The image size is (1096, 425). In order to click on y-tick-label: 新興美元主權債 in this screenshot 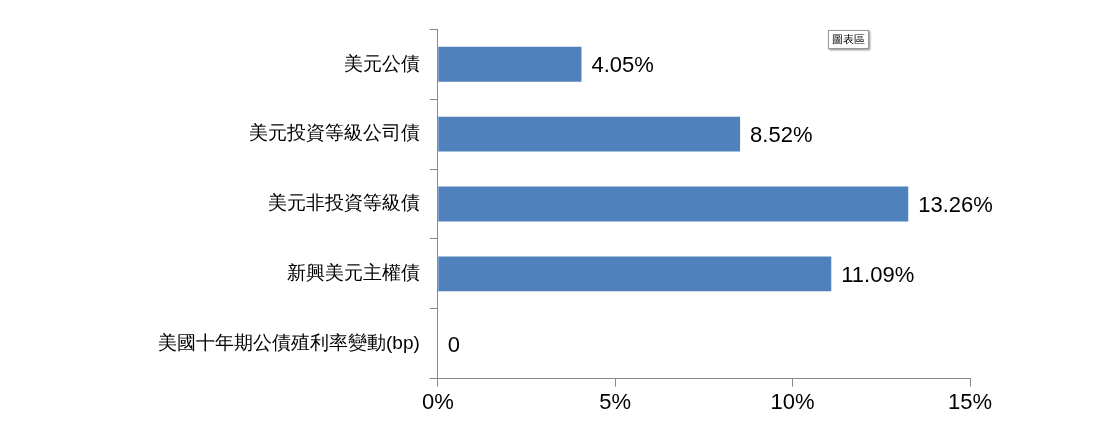, I will do `click(353, 273)`.